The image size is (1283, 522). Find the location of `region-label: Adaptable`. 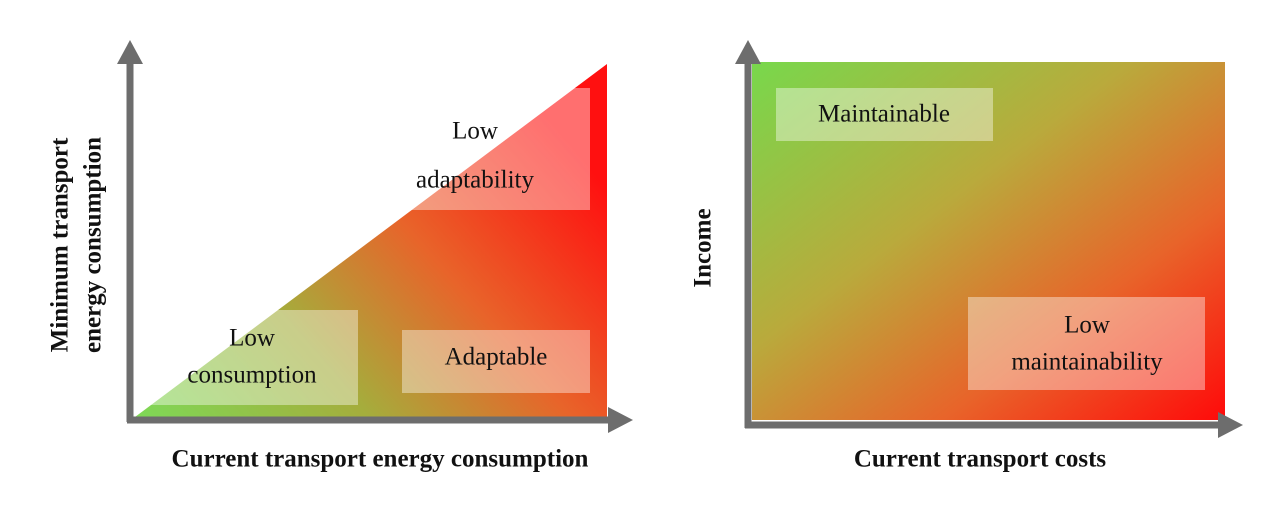

region-label: Adaptable is located at coordinates (496, 357).